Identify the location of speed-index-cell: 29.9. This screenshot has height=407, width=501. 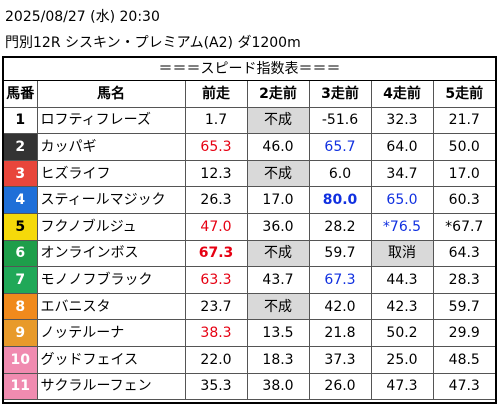
(463, 333).